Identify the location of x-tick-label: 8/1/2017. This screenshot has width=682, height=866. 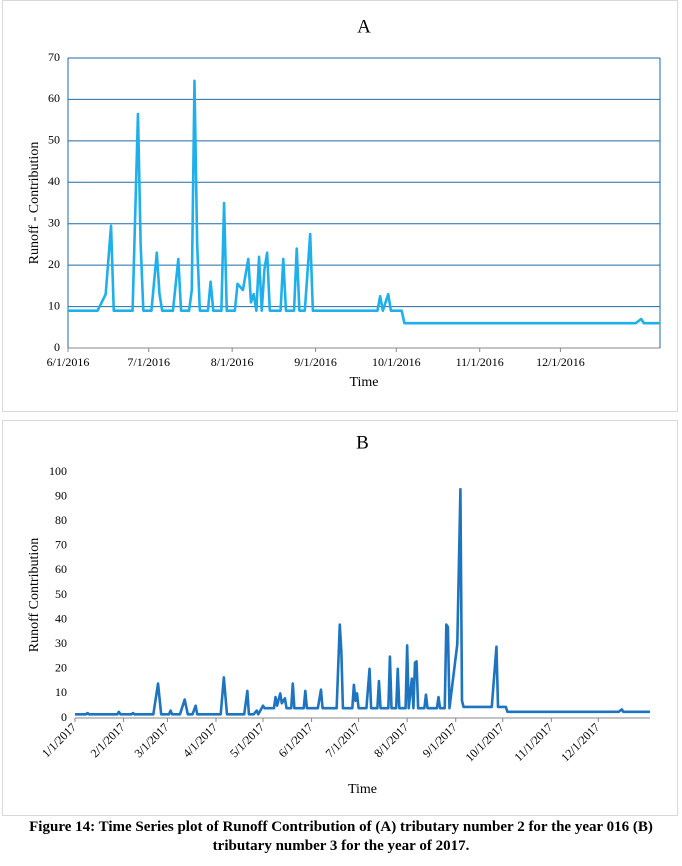
(391, 740).